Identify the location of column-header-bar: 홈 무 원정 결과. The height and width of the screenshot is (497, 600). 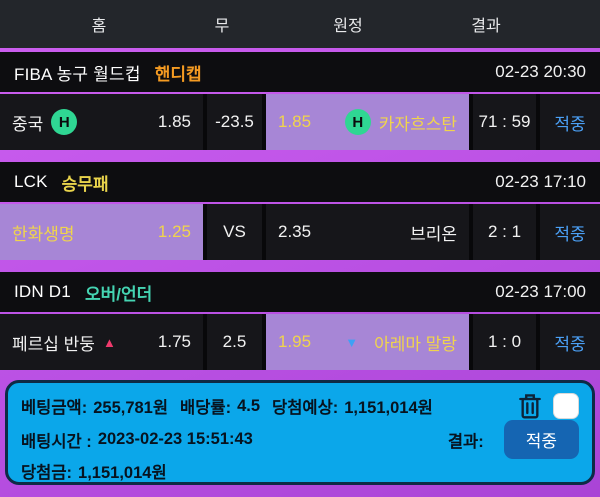
(300, 24).